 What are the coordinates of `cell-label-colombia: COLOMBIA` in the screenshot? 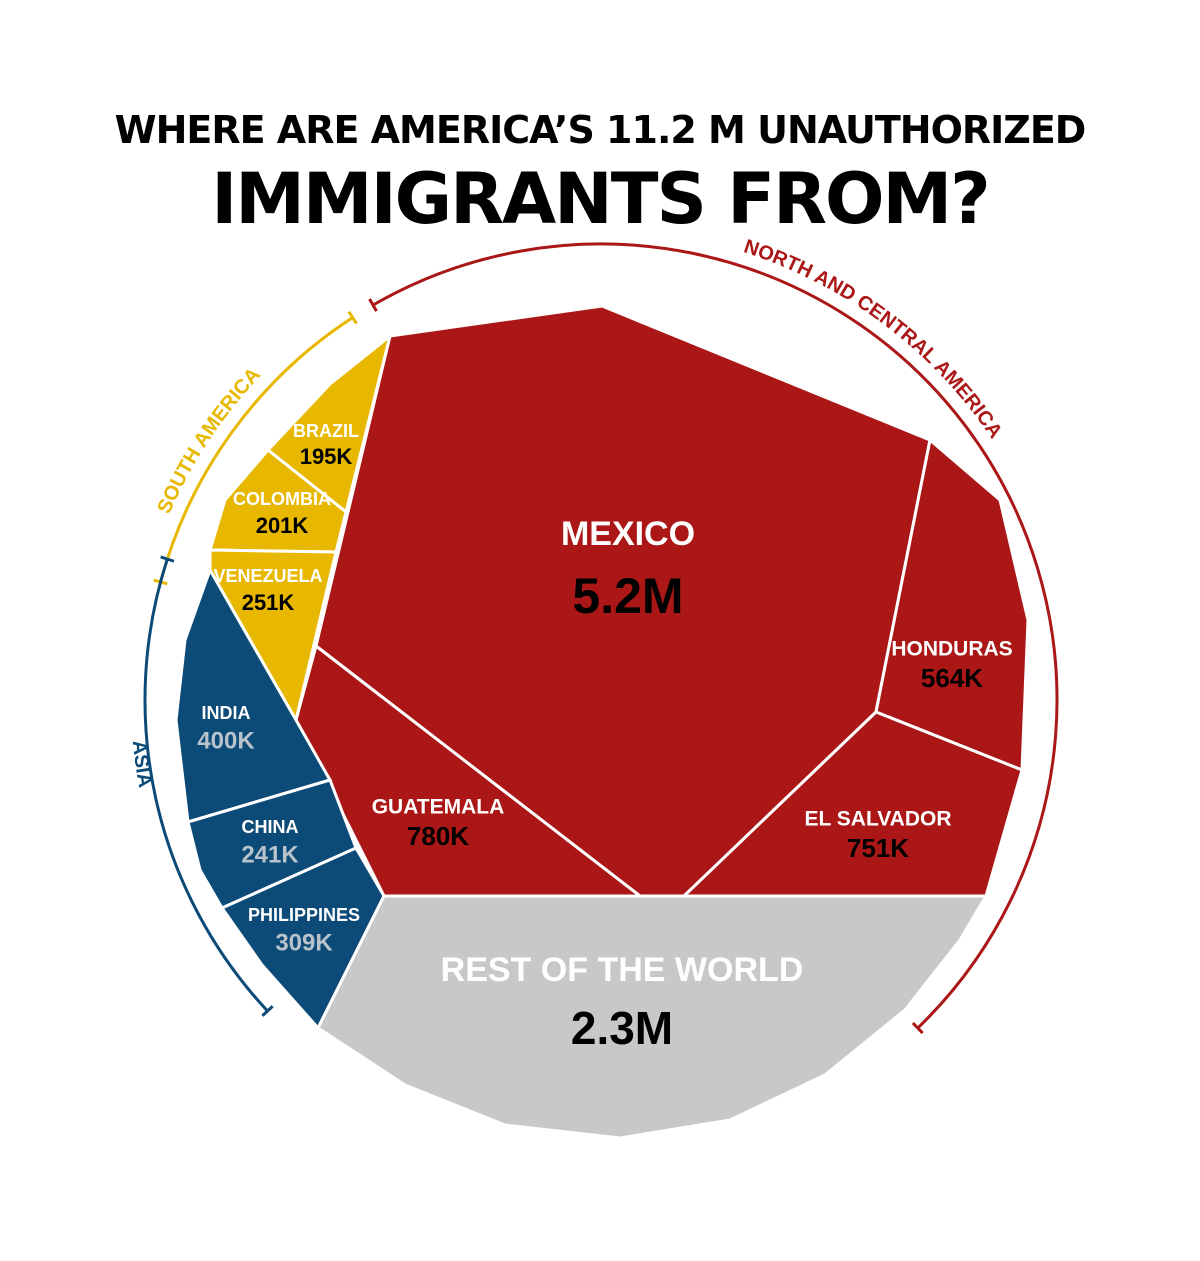 It's located at (282, 499).